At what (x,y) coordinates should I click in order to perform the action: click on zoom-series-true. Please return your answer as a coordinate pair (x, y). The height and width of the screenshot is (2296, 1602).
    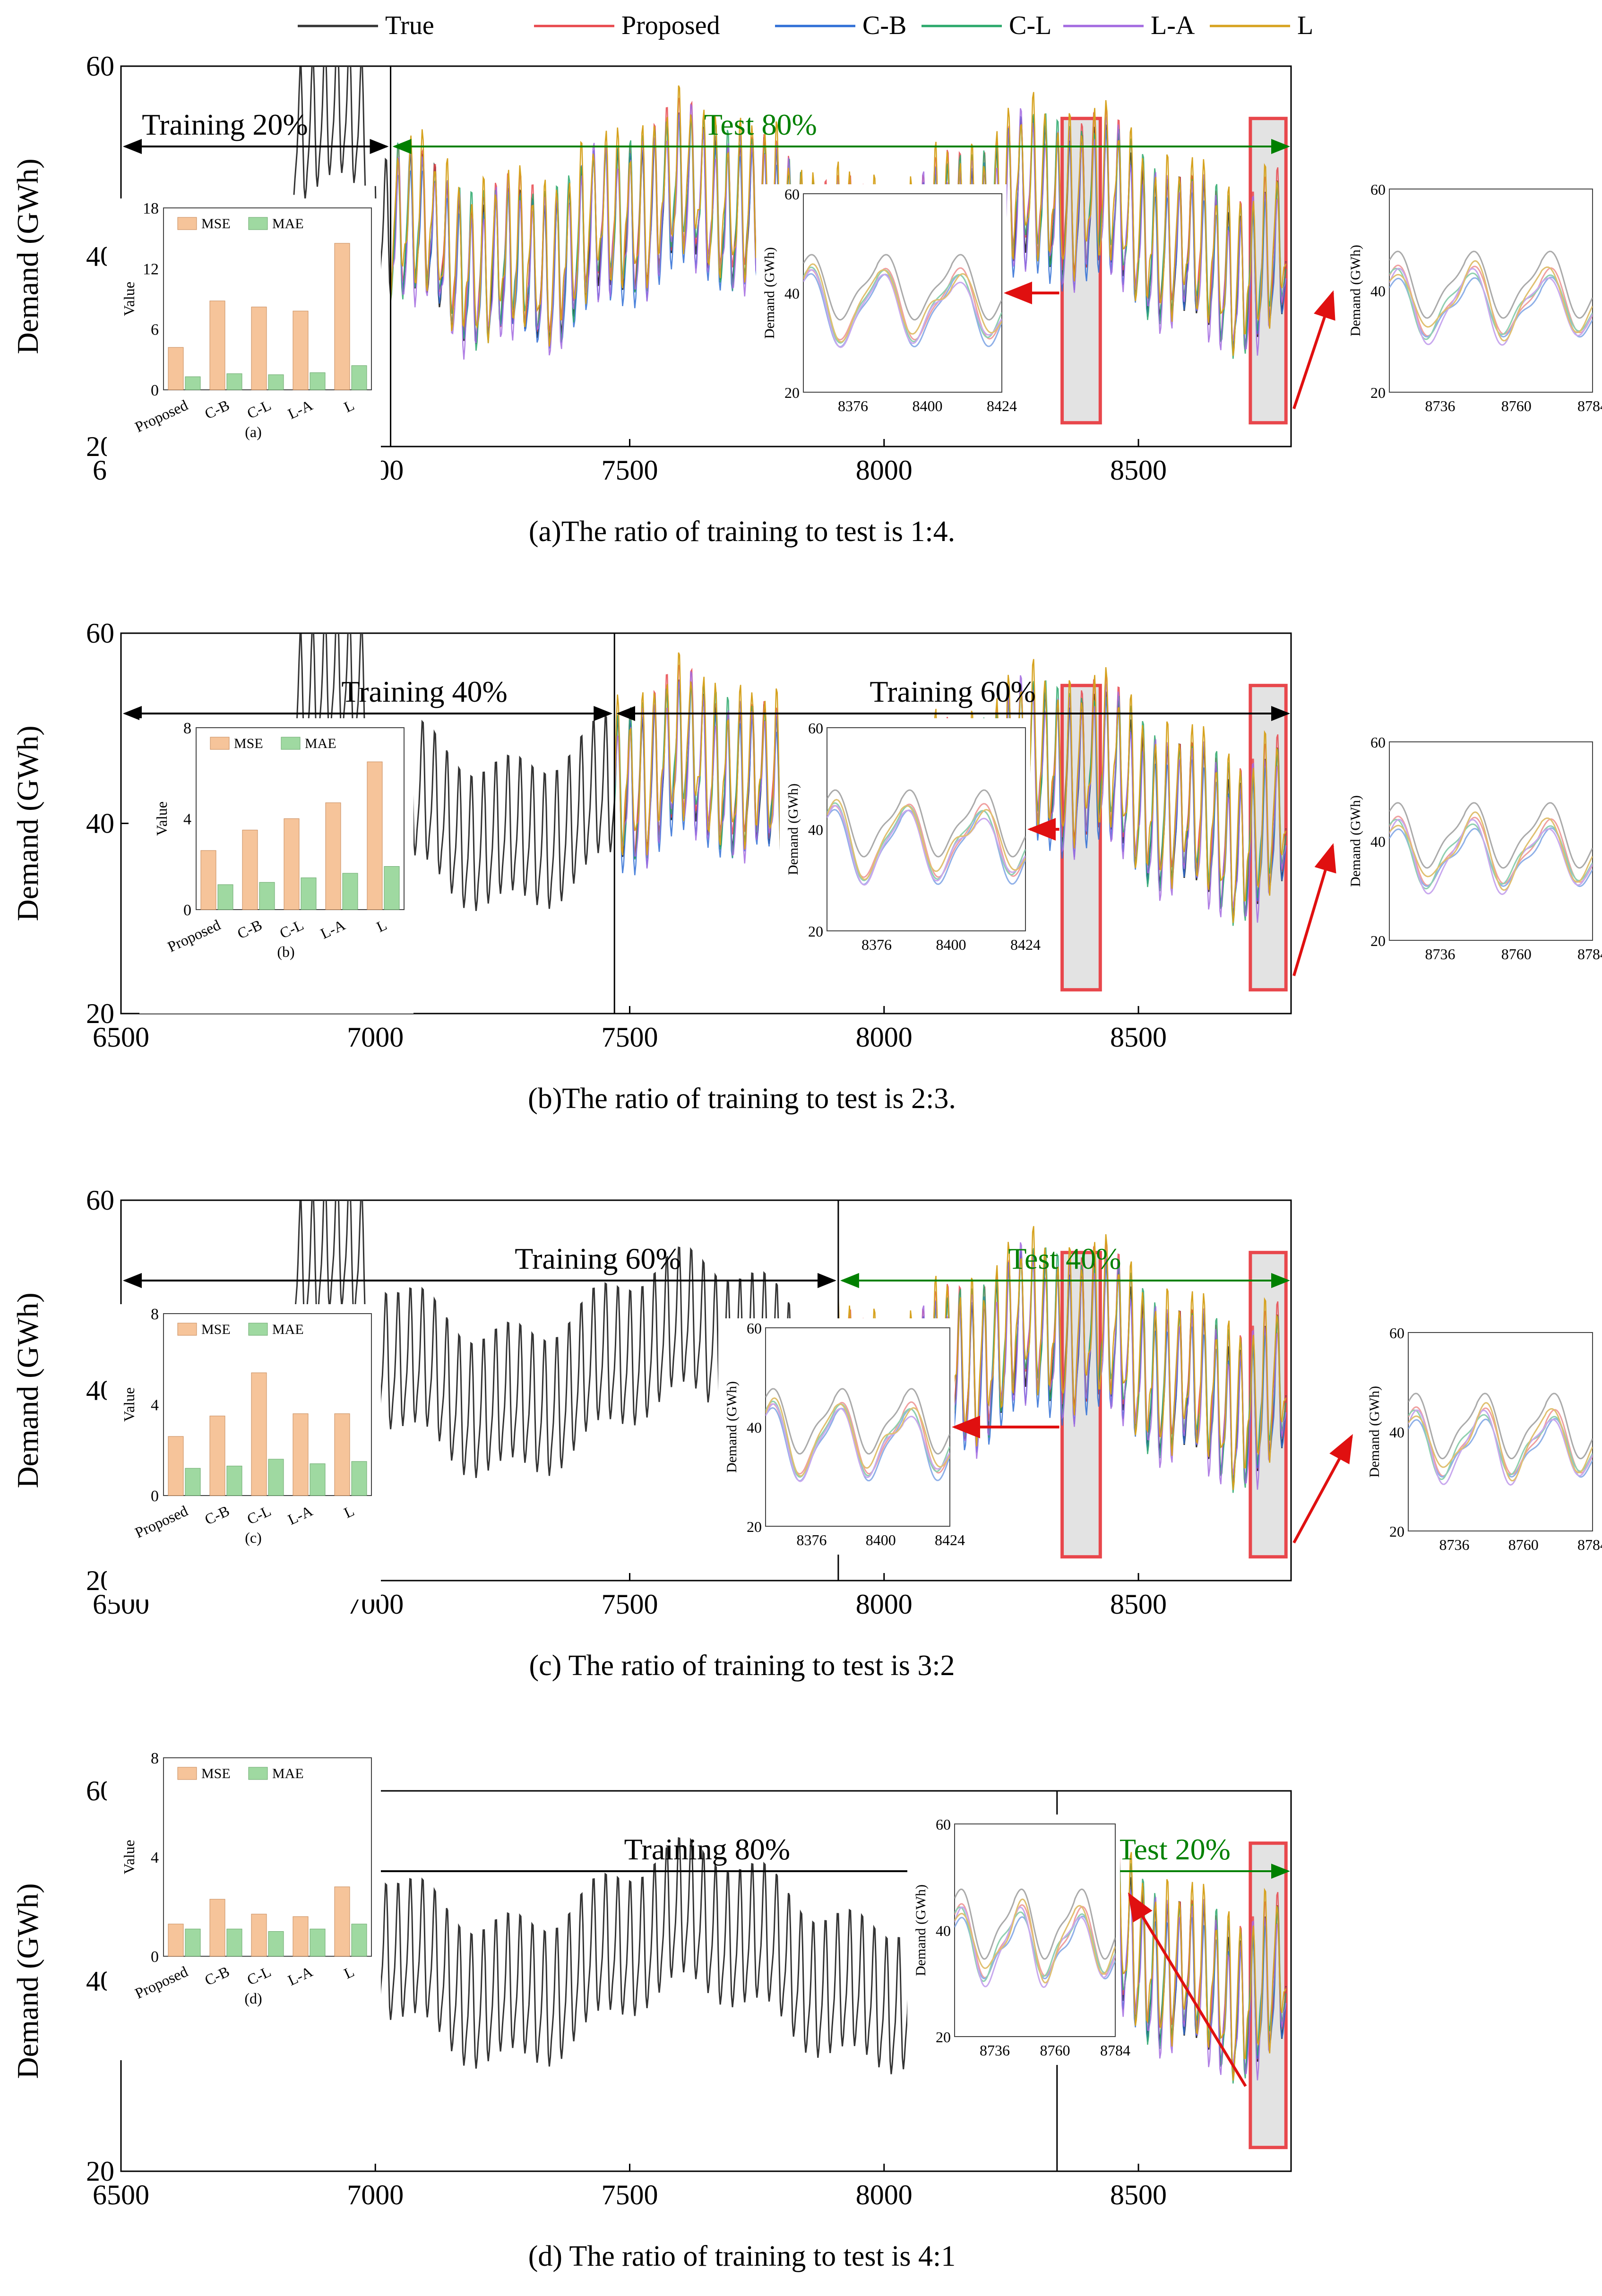
    Looking at the image, I should click on (926, 823).